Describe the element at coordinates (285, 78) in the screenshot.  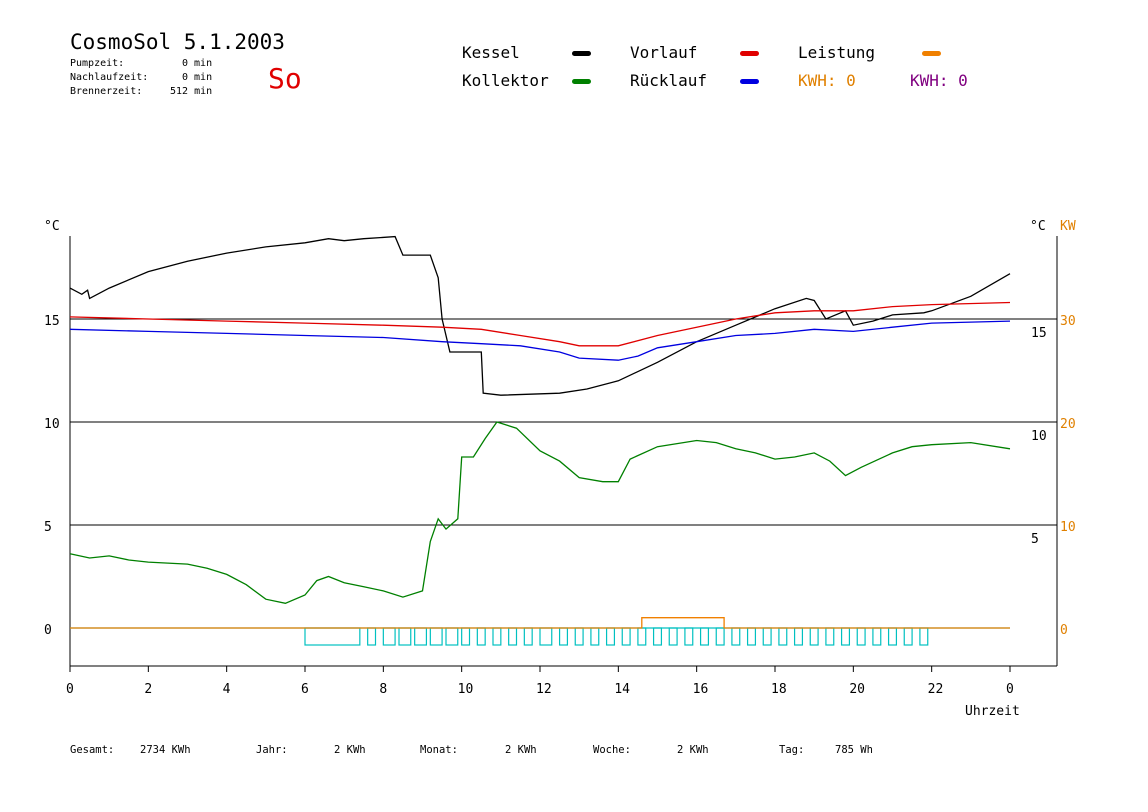
I see `weekday-label: So` at that location.